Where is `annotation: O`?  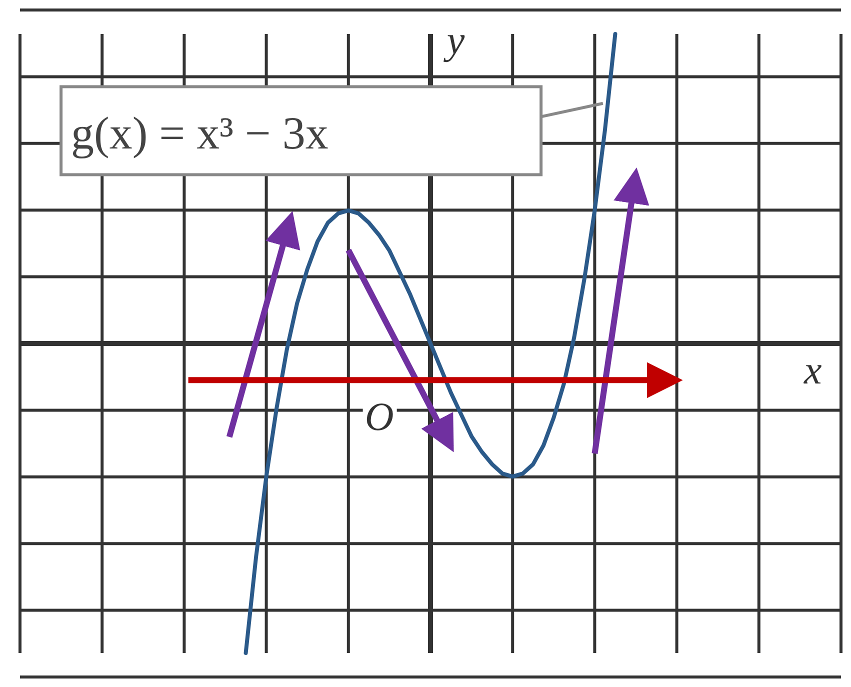 annotation: O is located at coordinates (379, 417).